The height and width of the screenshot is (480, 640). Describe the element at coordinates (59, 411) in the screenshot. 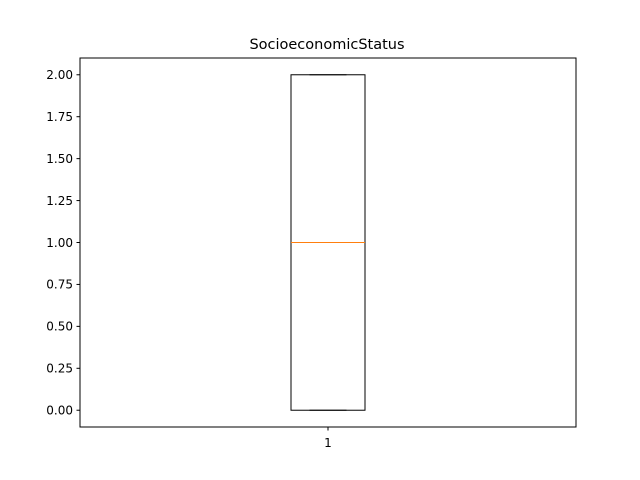

I see `y-tick-label: 0.00` at that location.